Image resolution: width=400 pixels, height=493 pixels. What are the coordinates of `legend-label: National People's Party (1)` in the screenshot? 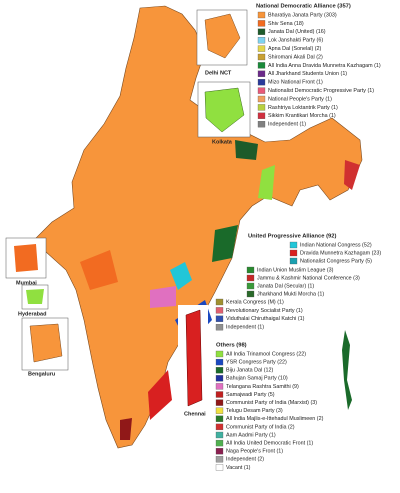 It's located at (300, 99).